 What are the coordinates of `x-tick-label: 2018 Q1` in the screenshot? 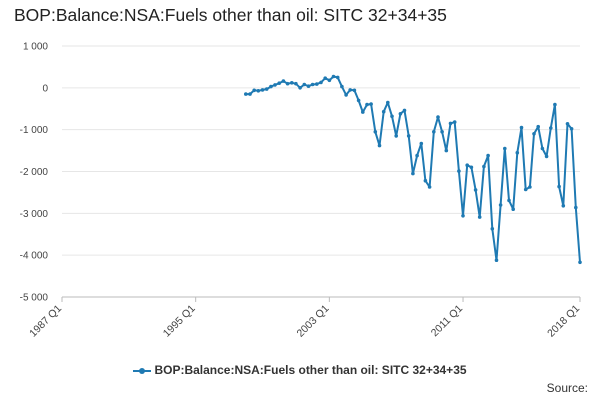 It's located at (563, 321).